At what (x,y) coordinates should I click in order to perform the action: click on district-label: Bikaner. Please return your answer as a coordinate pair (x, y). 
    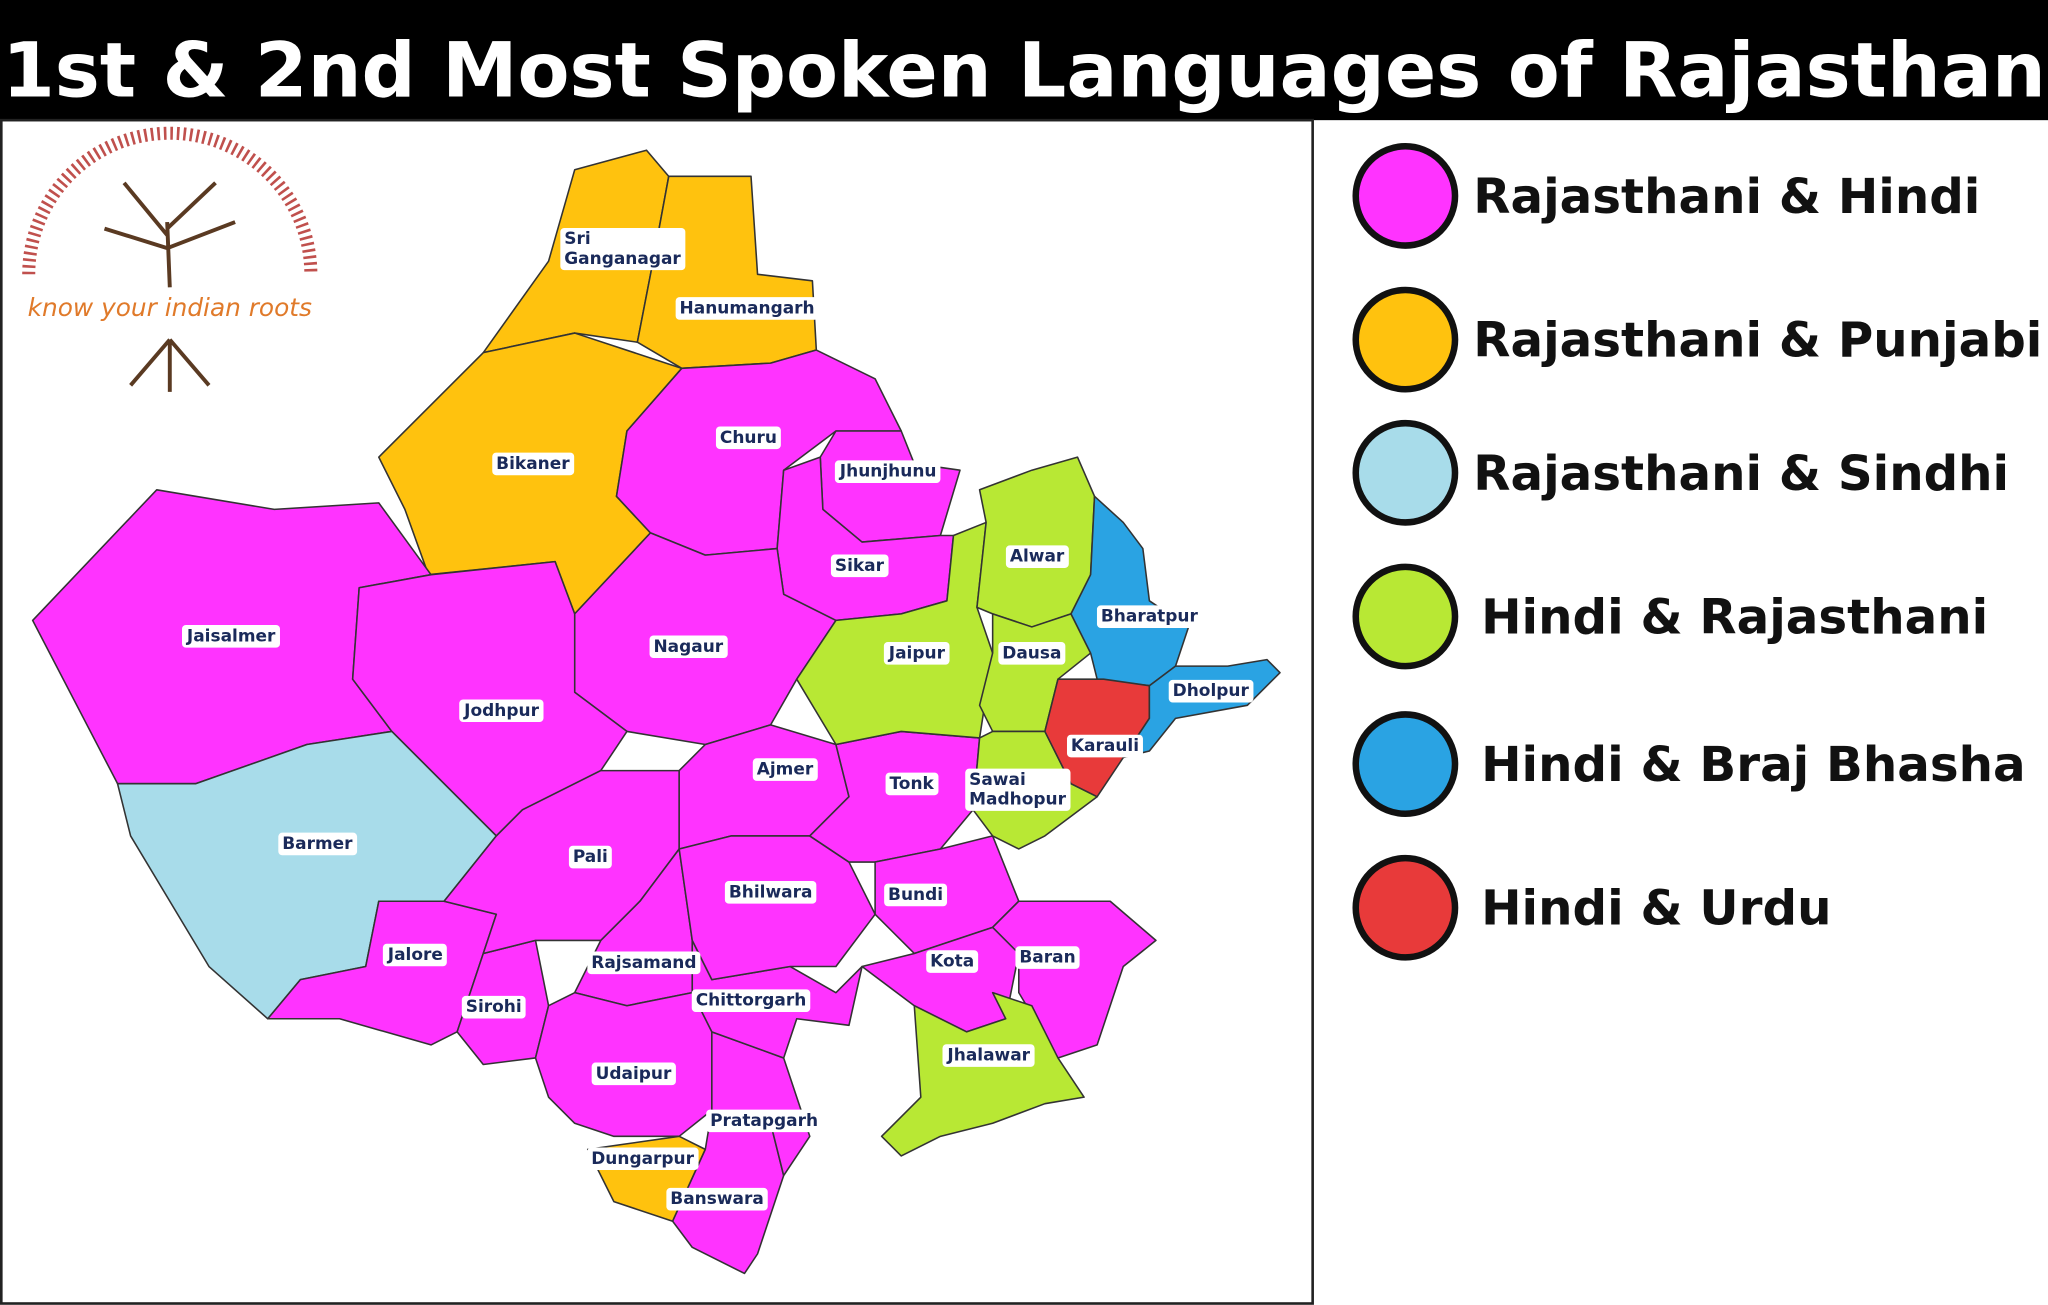
    Looking at the image, I should click on (533, 464).